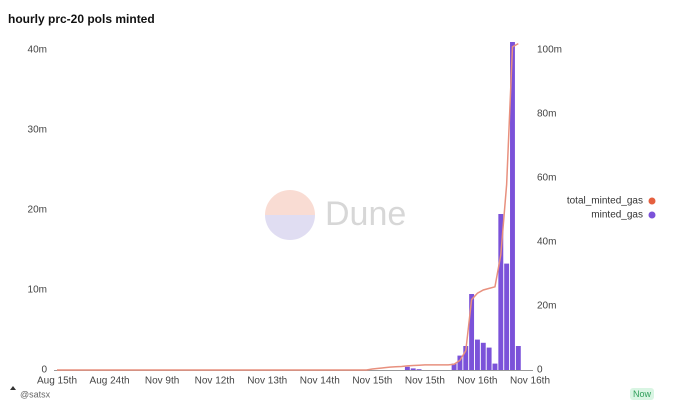 The image size is (693, 404). What do you see at coordinates (546, 242) in the screenshot?
I see `y2-tick-label: 40m` at bounding box center [546, 242].